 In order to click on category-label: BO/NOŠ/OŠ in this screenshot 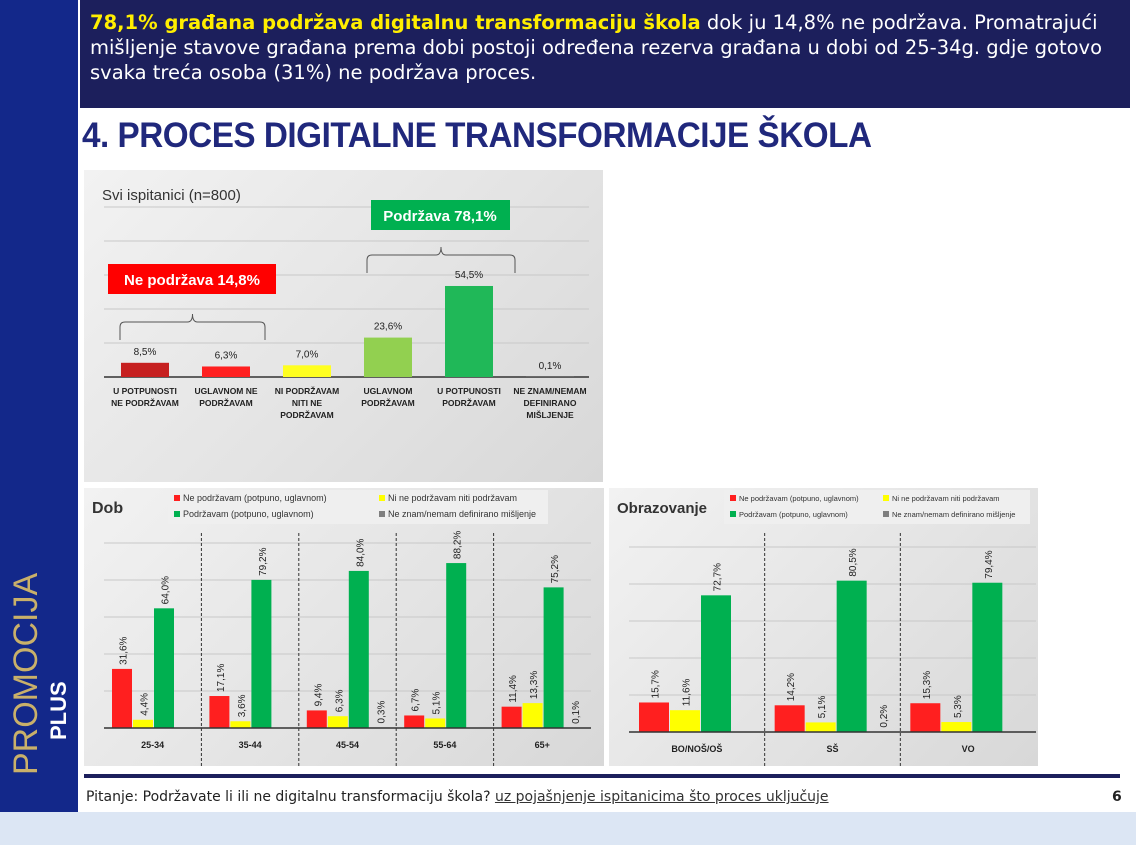, I will do `click(696, 748)`.